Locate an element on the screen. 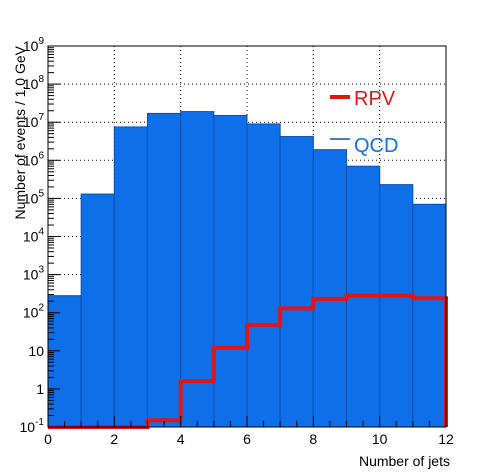 The height and width of the screenshot is (476, 498). y-tick-label: 10⁶ is located at coordinates (34, 159).